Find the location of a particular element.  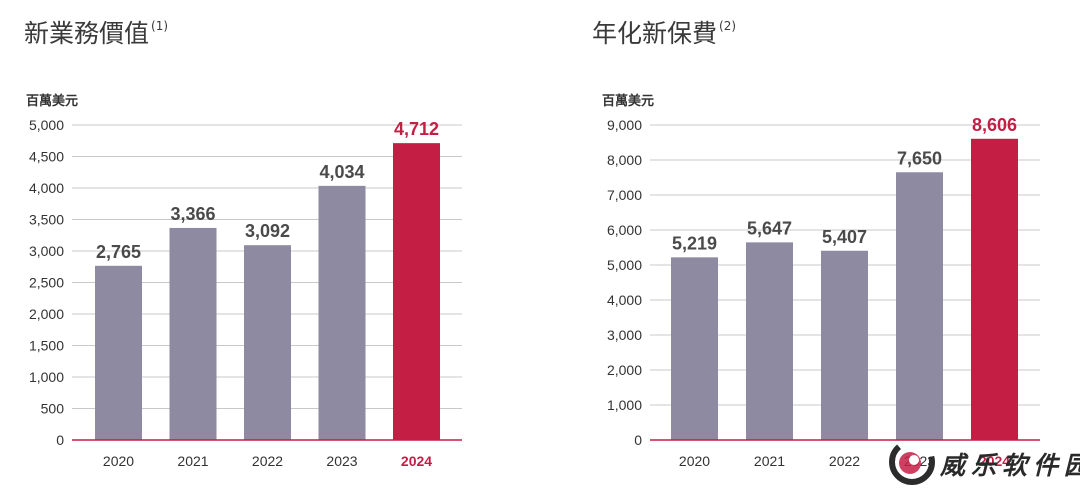

y-tick-label: 1,500 is located at coordinates (46, 346).